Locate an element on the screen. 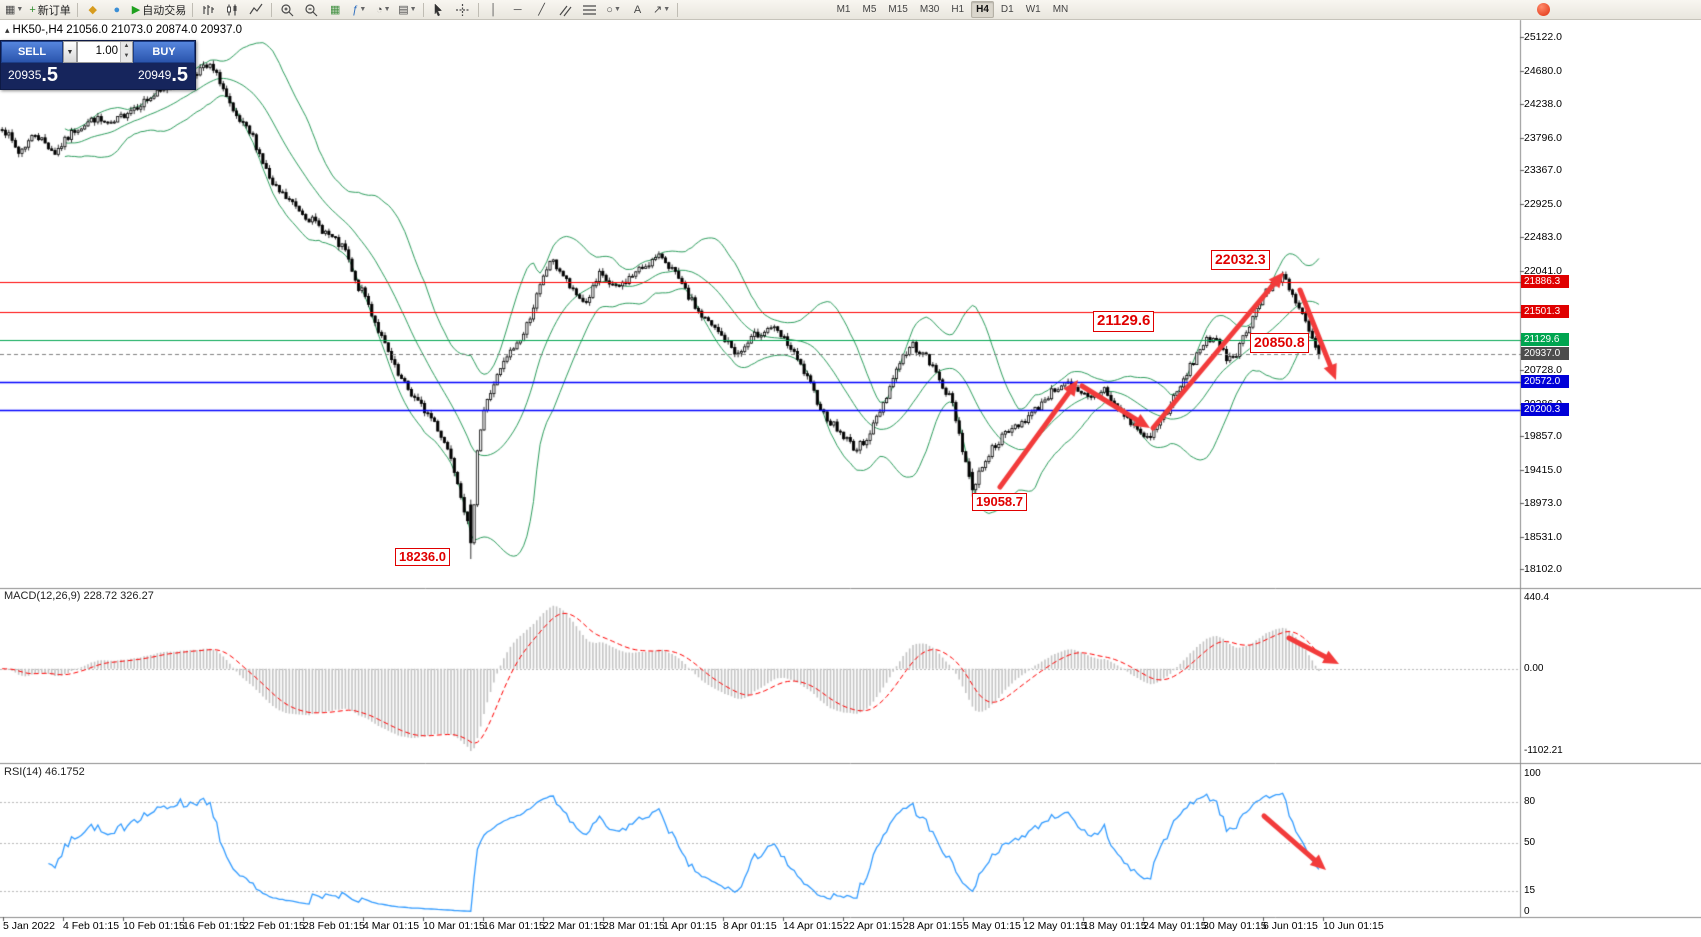  rsi-axis-label: 0 is located at coordinates (1527, 911).